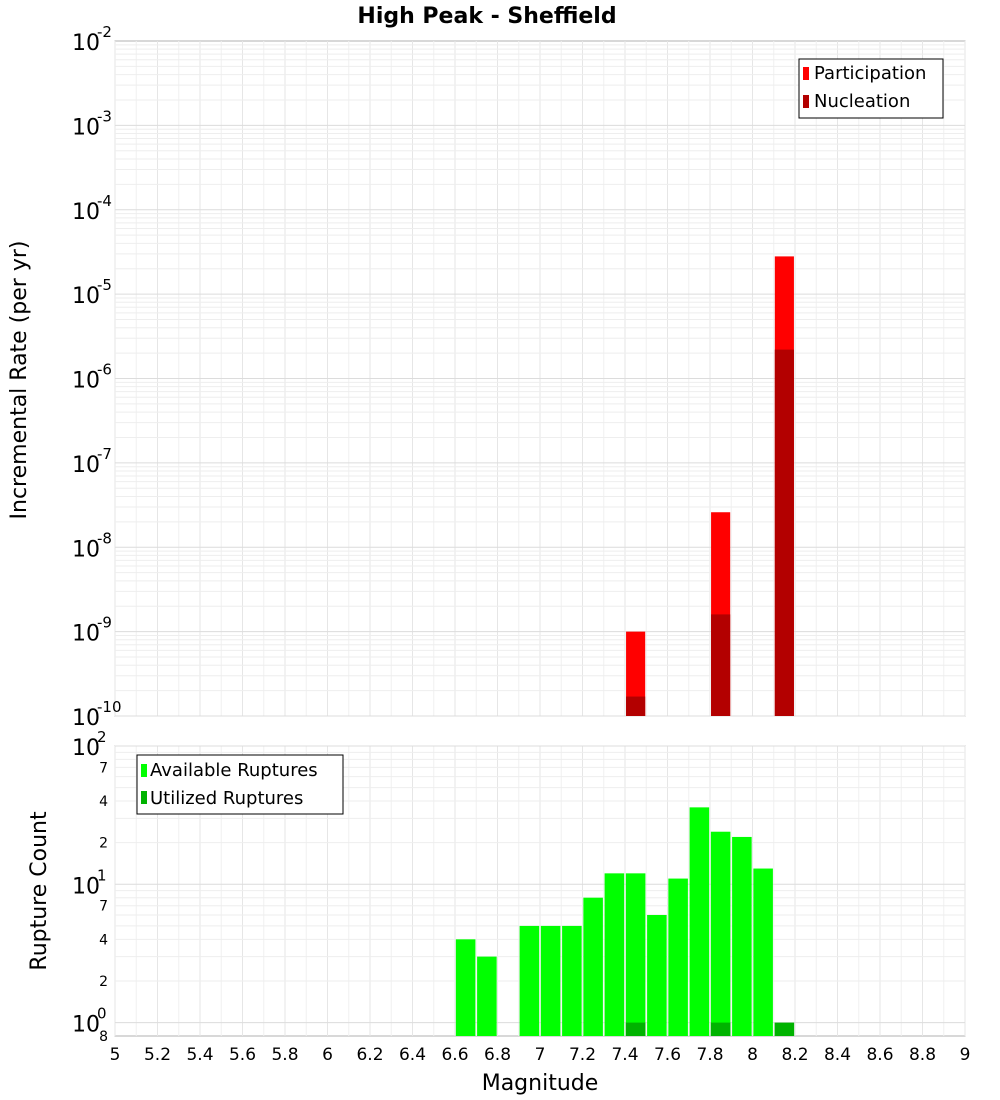 The width and height of the screenshot is (1000, 1100). Describe the element at coordinates (486, 16) in the screenshot. I see `chart-title: High Peak - Sheffield` at that location.